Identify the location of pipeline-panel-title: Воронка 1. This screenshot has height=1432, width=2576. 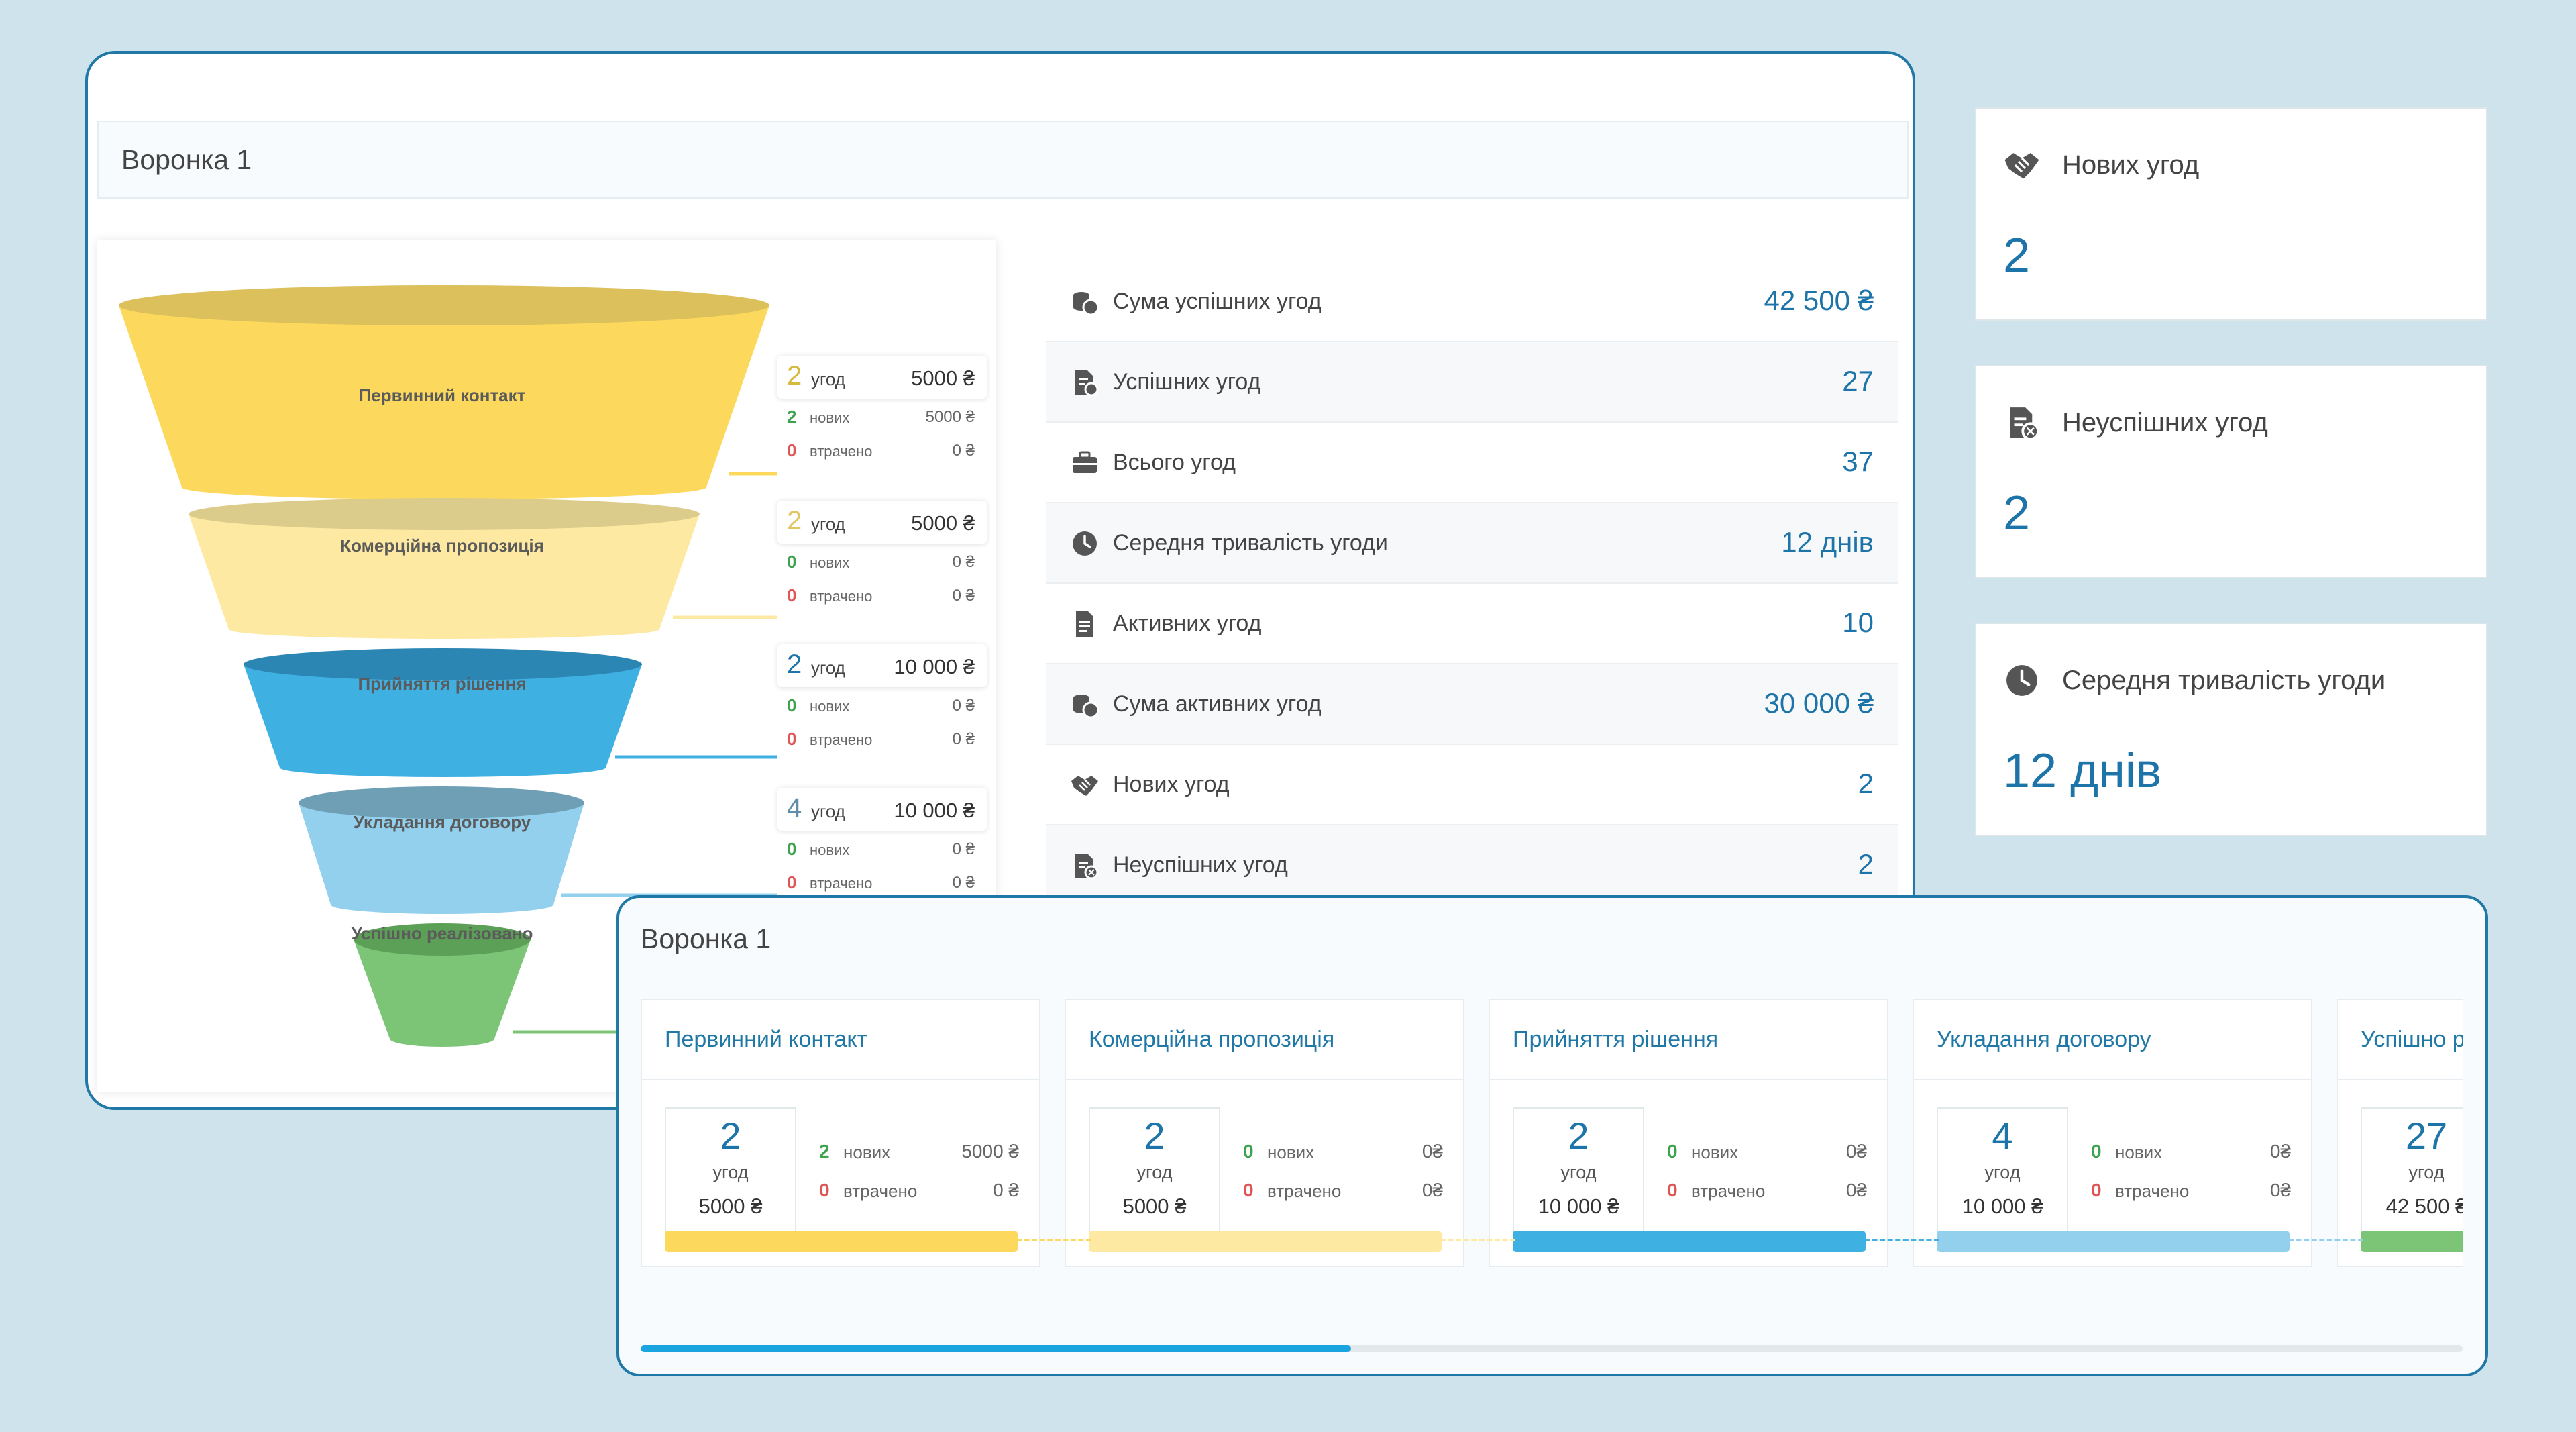
(706, 938).